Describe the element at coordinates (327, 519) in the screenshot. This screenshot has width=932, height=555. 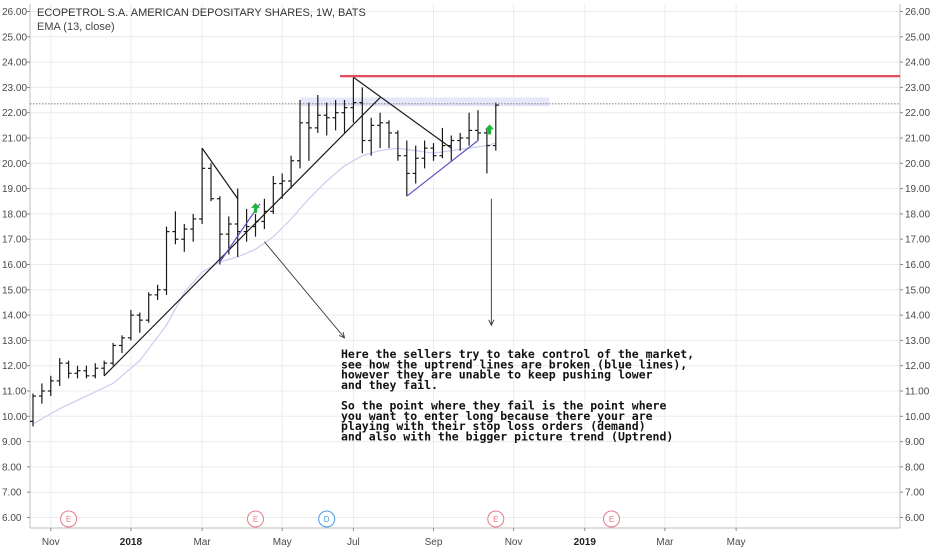
I see `dividend-event-marker: D` at that location.